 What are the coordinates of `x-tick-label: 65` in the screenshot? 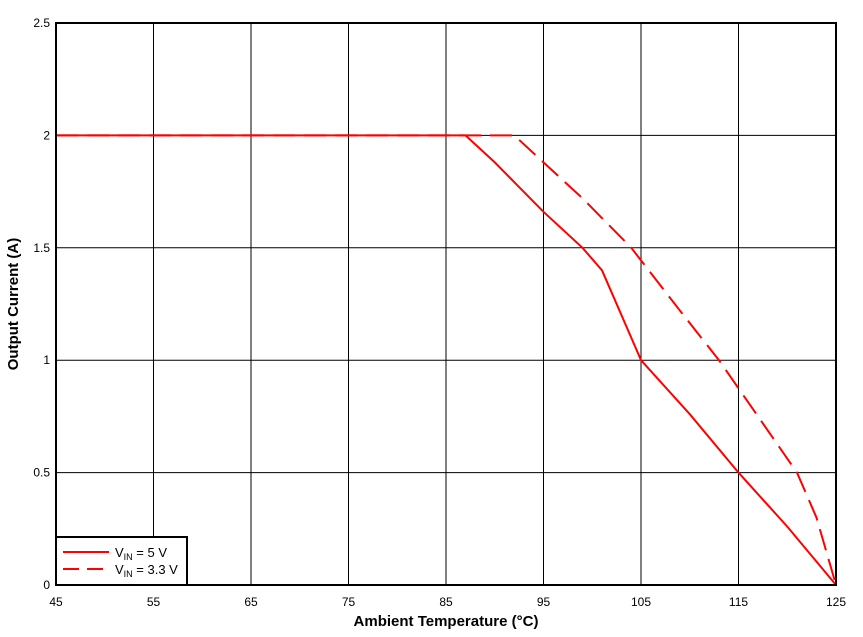 It's located at (251, 602).